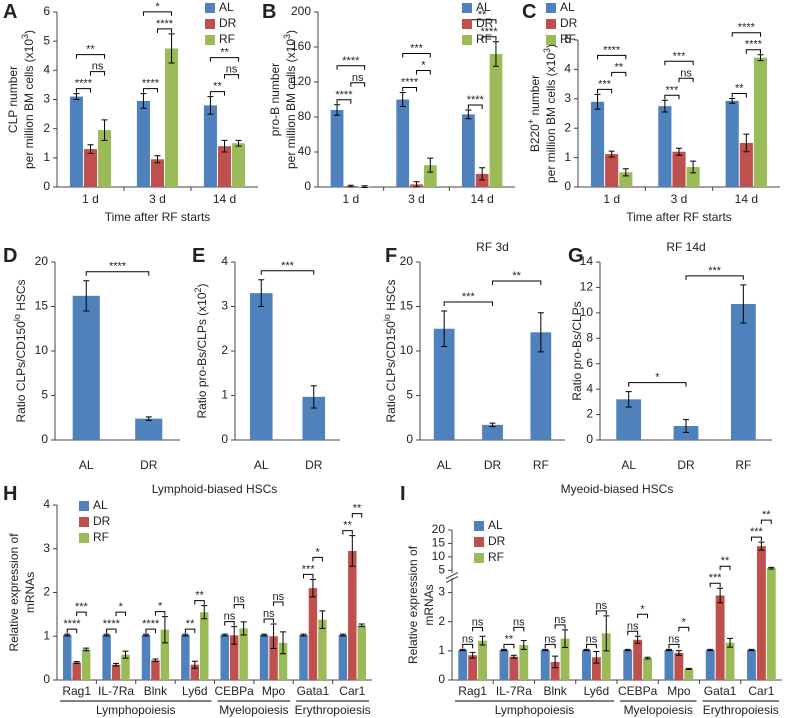 Image resolution: width=787 pixels, height=718 pixels. Describe the element at coordinates (403, 494) in the screenshot. I see `panel-letter: I` at that location.